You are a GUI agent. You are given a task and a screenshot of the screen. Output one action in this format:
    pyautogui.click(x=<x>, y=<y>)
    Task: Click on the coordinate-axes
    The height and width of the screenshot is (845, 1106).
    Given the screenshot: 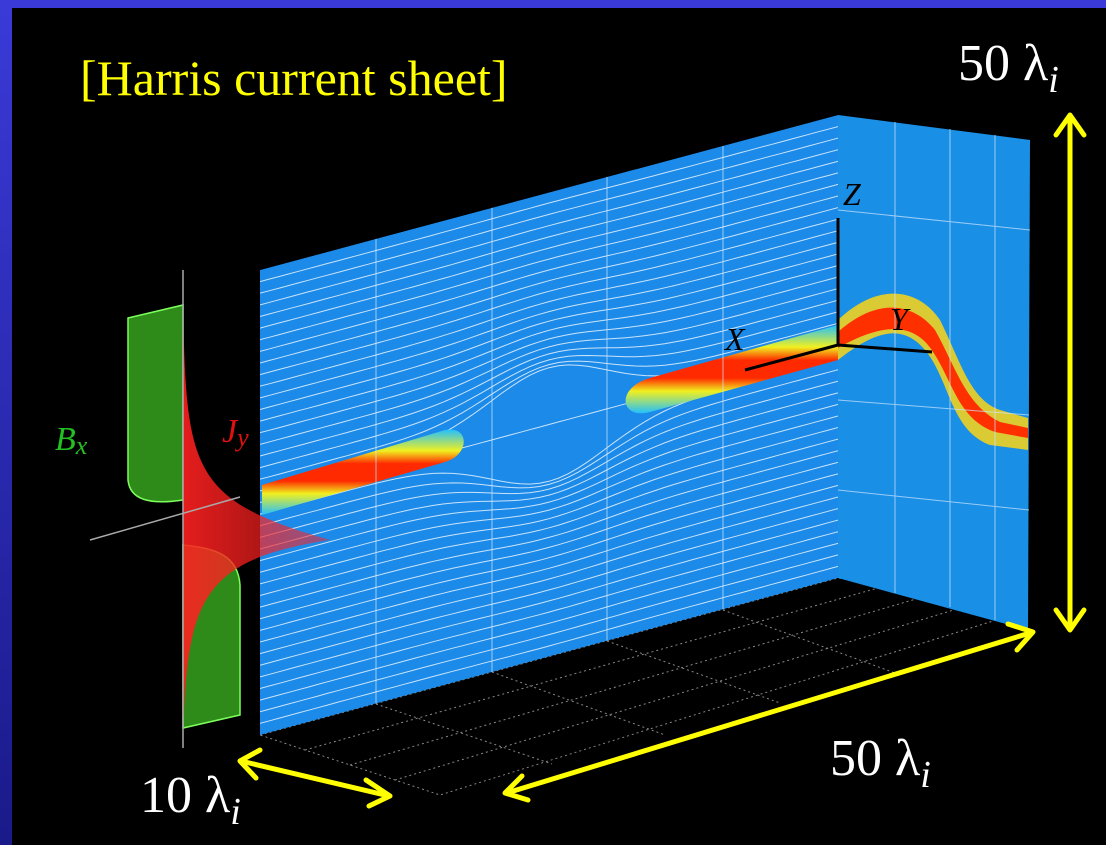 What is the action you would take?
    pyautogui.click(x=838, y=295)
    